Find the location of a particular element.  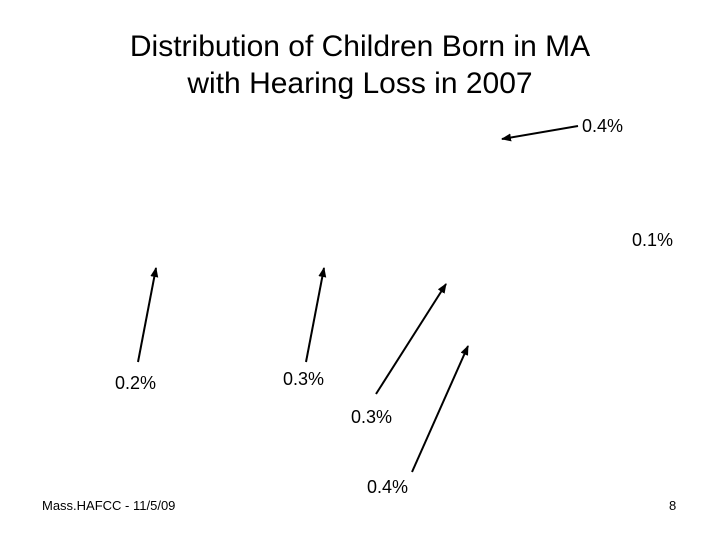

arrow-center is located at coordinates (411, 339).